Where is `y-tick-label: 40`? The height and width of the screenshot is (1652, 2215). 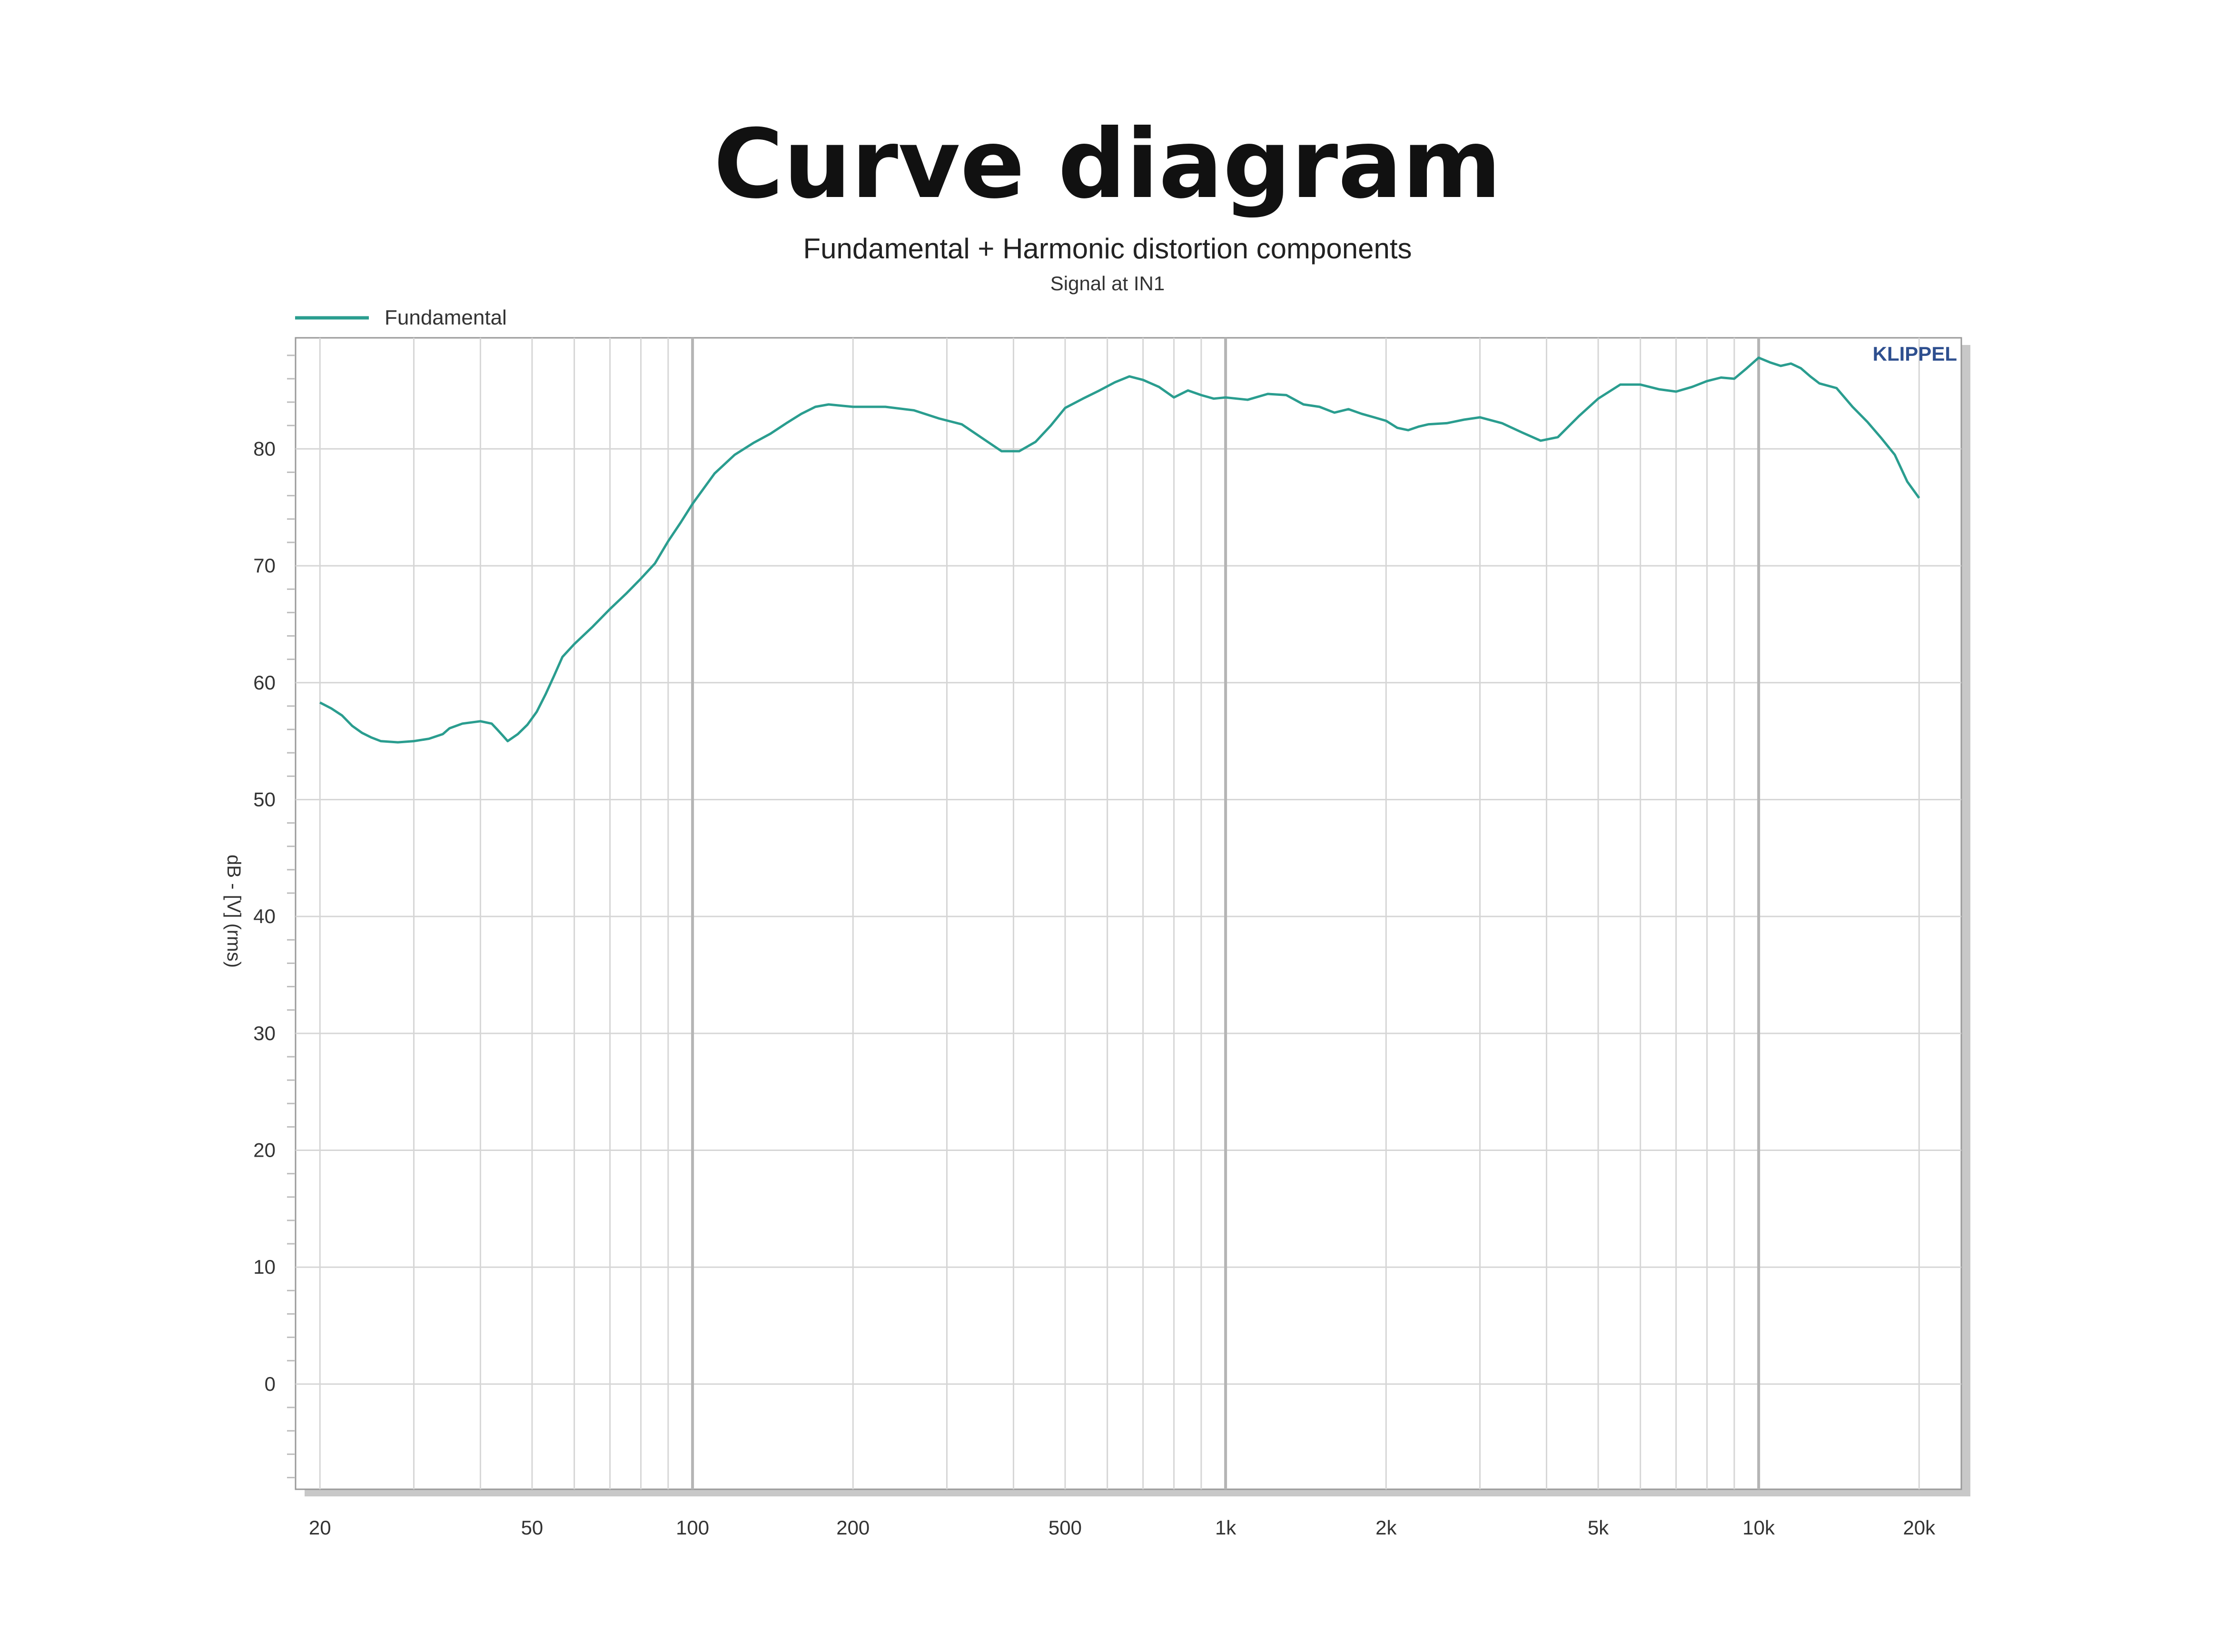 y-tick-label: 40 is located at coordinates (265, 916).